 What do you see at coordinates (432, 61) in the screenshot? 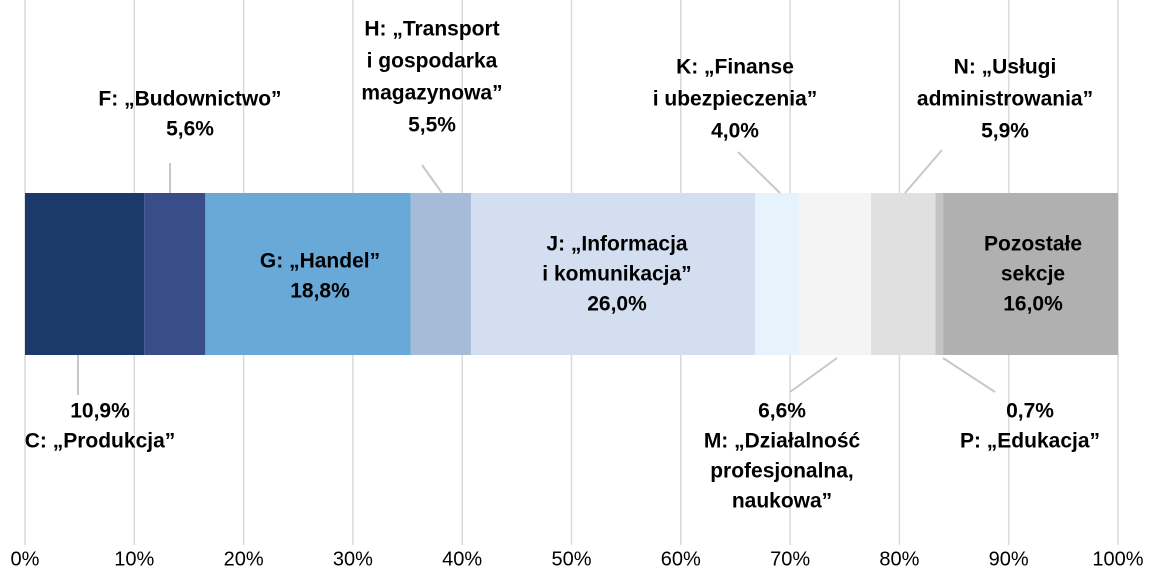
I see `segment-label: i gospodarka` at bounding box center [432, 61].